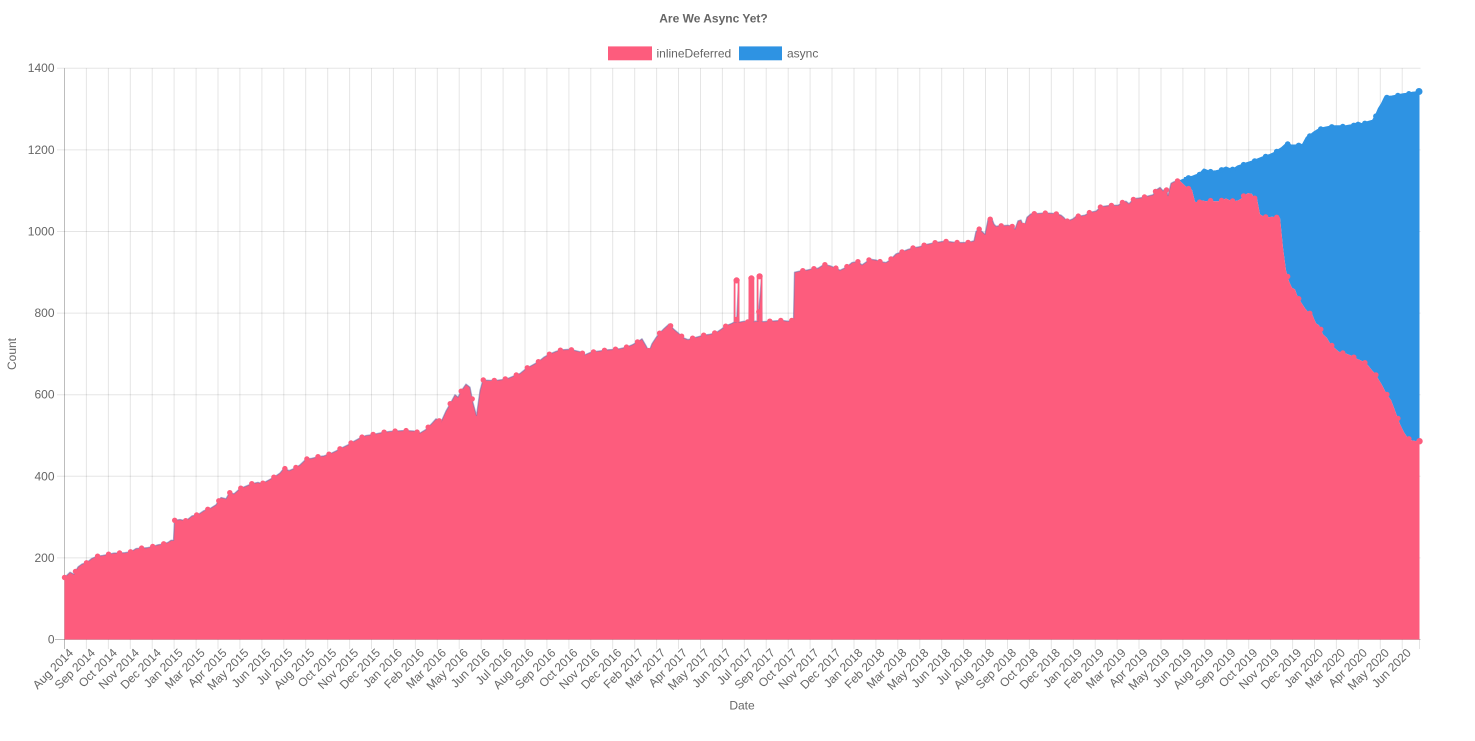 The height and width of the screenshot is (741, 1475). I want to click on svg-text: 1000, so click(41, 232).